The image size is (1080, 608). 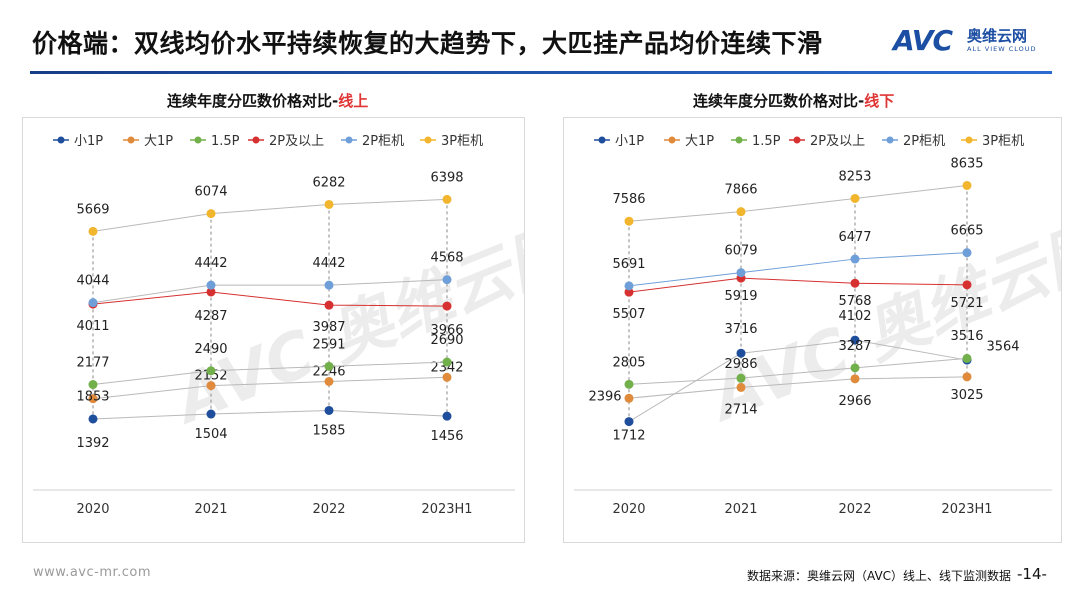 I want to click on page-title: 价格端：双线均价水平持续恢复的大趋势下，大匹挂产品均价连续下滑, so click(x=427, y=43).